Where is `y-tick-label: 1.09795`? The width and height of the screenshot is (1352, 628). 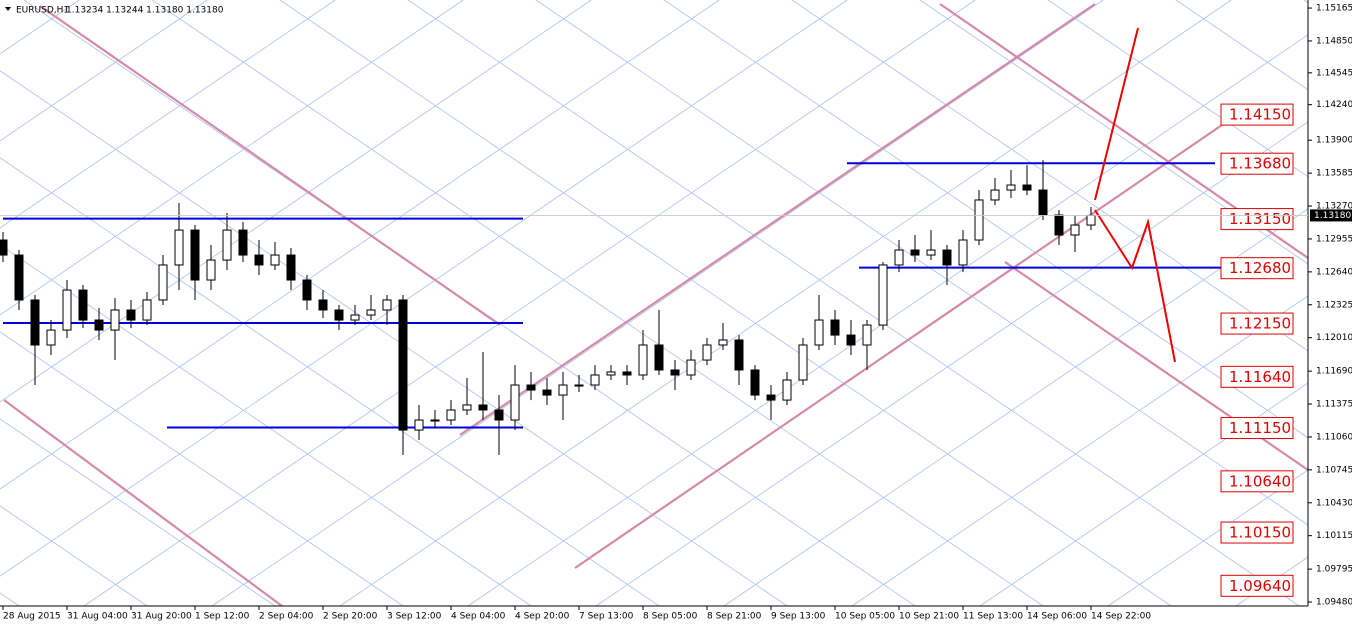 y-tick-label: 1.09795 is located at coordinates (1334, 570).